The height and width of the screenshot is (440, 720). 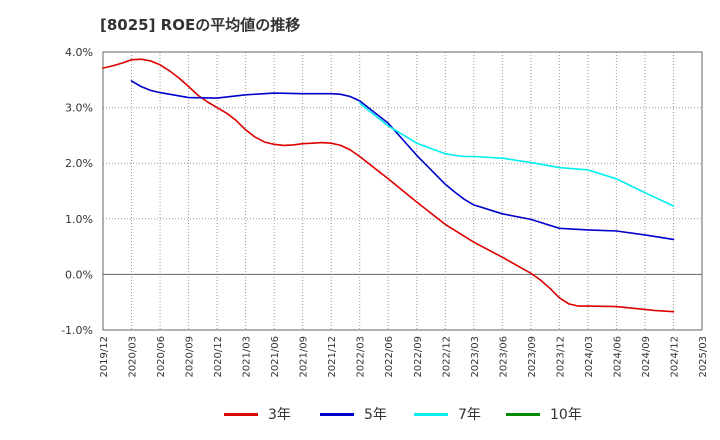 I want to click on x-tick-label: 2023/12, so click(x=560, y=357).